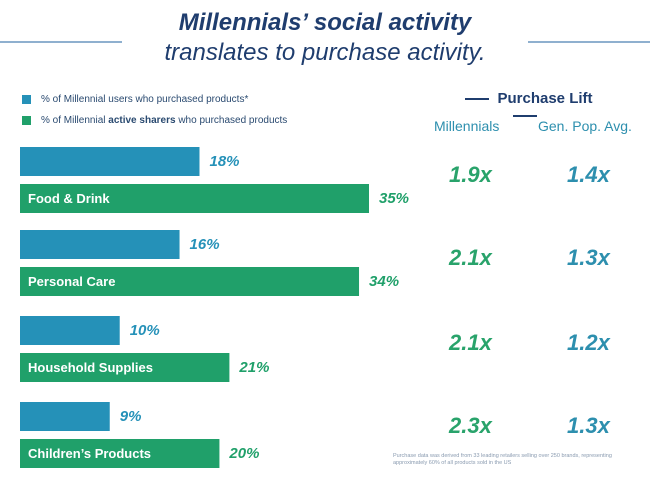  I want to click on chart-title: Millennials’ social activity, so click(325, 22).